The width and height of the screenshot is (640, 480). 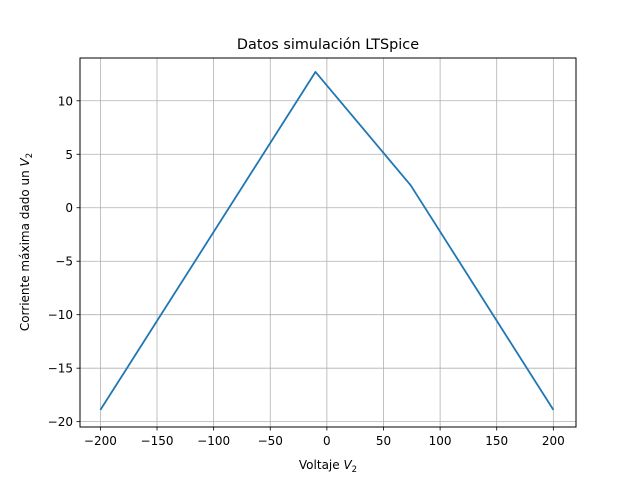 I want to click on y-axis-label: Corriente máxima dado un V2, so click(x=26, y=242).